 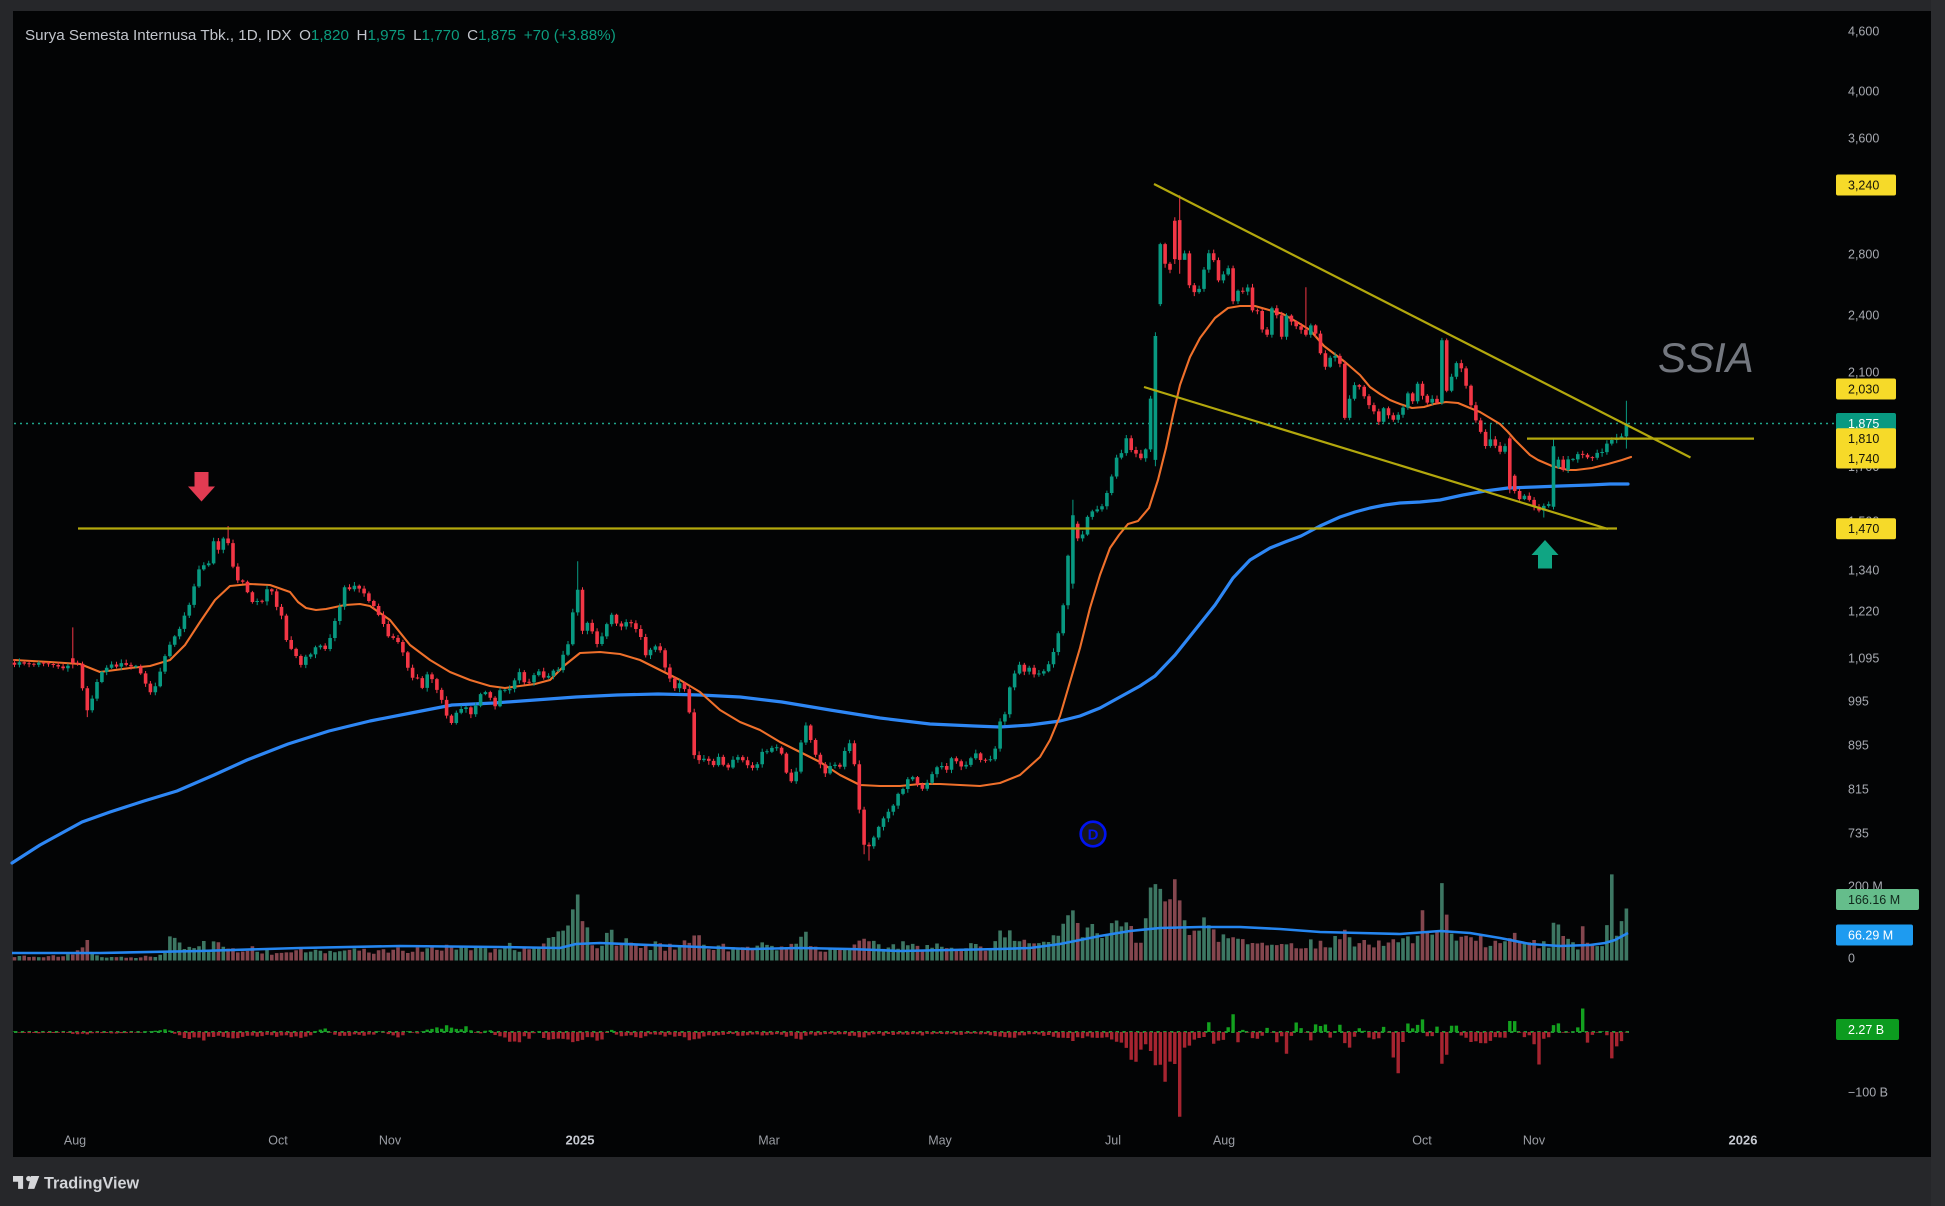 I want to click on svg-text: 3,240, so click(x=1863, y=185).